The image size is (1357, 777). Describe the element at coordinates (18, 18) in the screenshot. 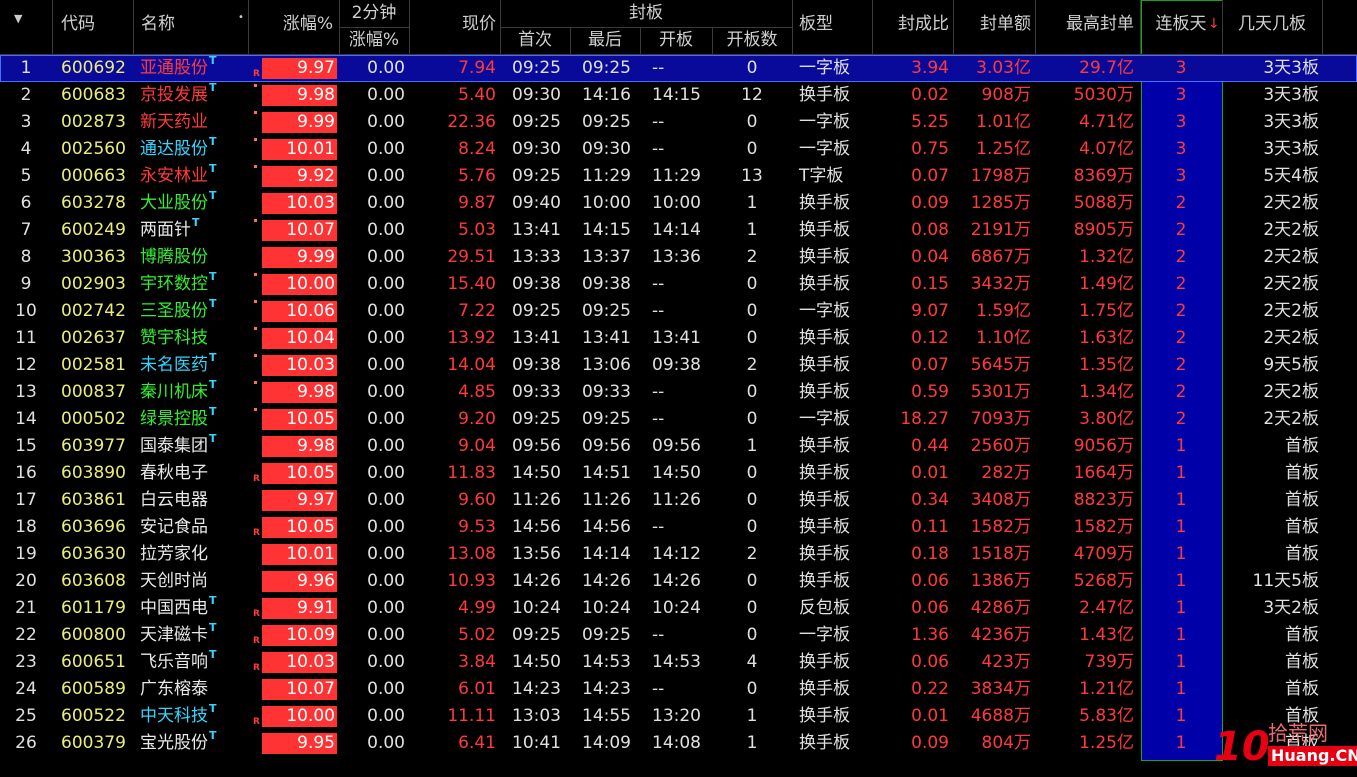

I see `menu-arrow: ▼` at that location.